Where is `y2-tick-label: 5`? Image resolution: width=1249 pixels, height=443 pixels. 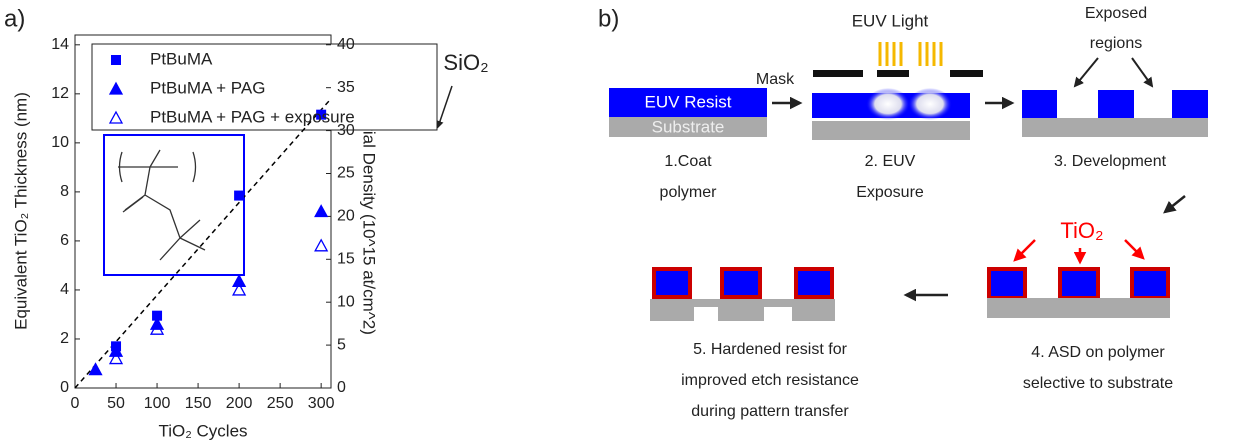 y2-tick-label: 5 is located at coordinates (341, 344).